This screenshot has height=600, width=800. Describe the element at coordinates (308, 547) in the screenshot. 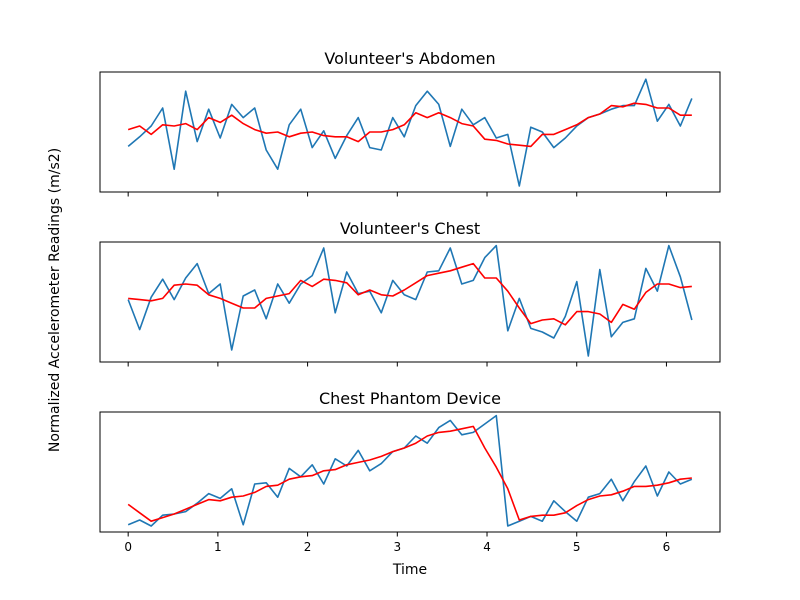

I see `x-tick-label: 2` at that location.